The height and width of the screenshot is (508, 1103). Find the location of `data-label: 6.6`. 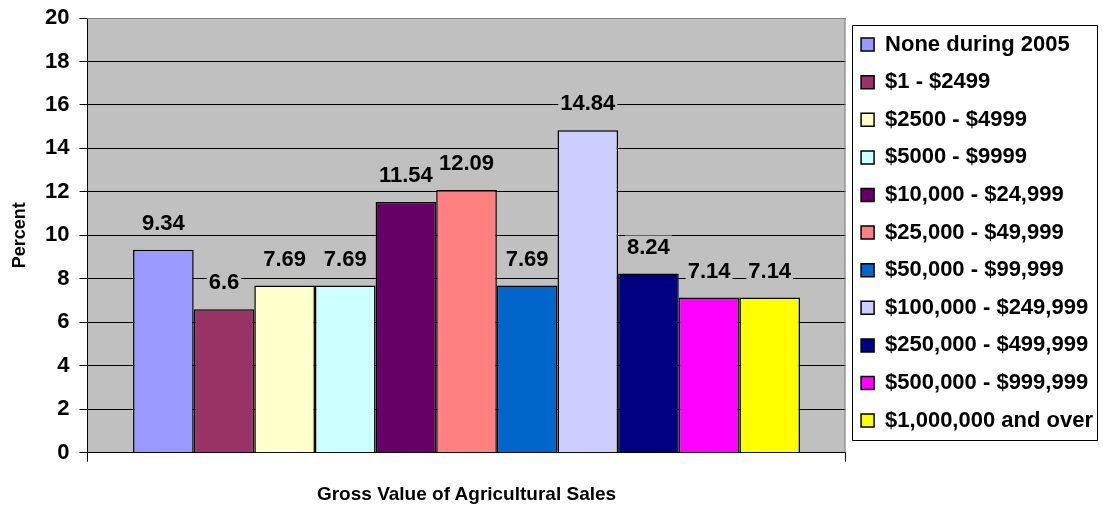

data-label: 6.6 is located at coordinates (224, 282).